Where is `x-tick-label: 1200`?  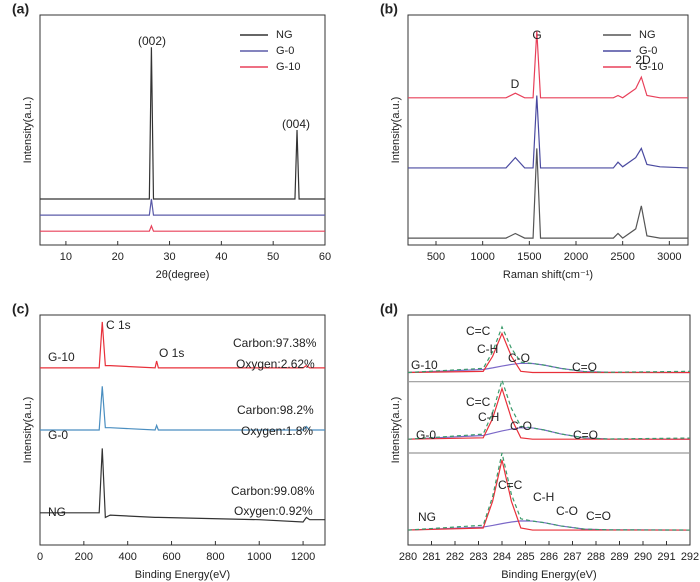
x-tick-label: 1200 is located at coordinates (303, 557).